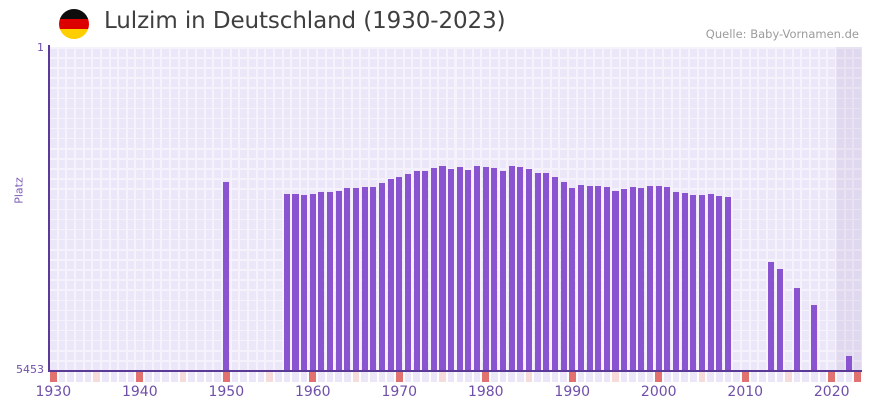  Describe the element at coordinates (74, 14) in the screenshot. I see `flag-band-black` at that location.